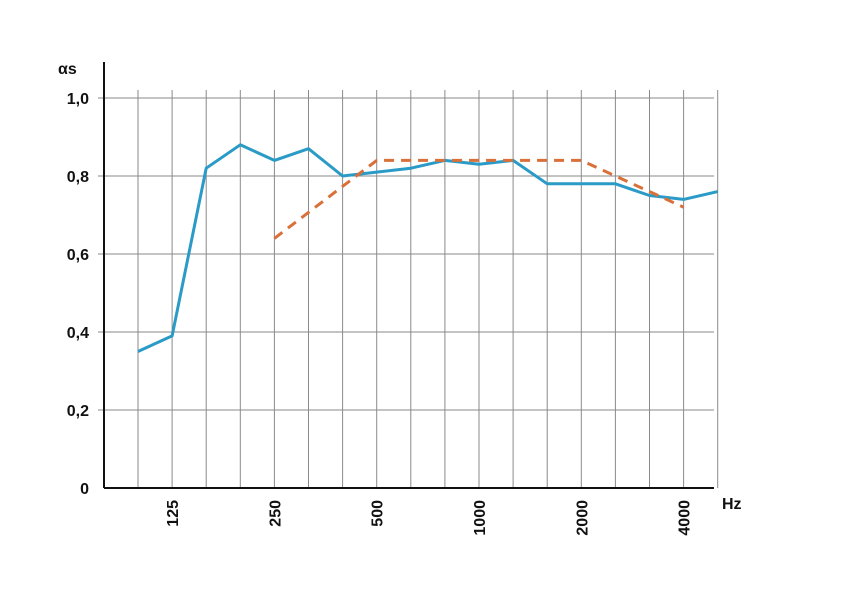 The image size is (842, 595). What do you see at coordinates (78, 255) in the screenshot?
I see `y-tick-label: 0,6` at bounding box center [78, 255].